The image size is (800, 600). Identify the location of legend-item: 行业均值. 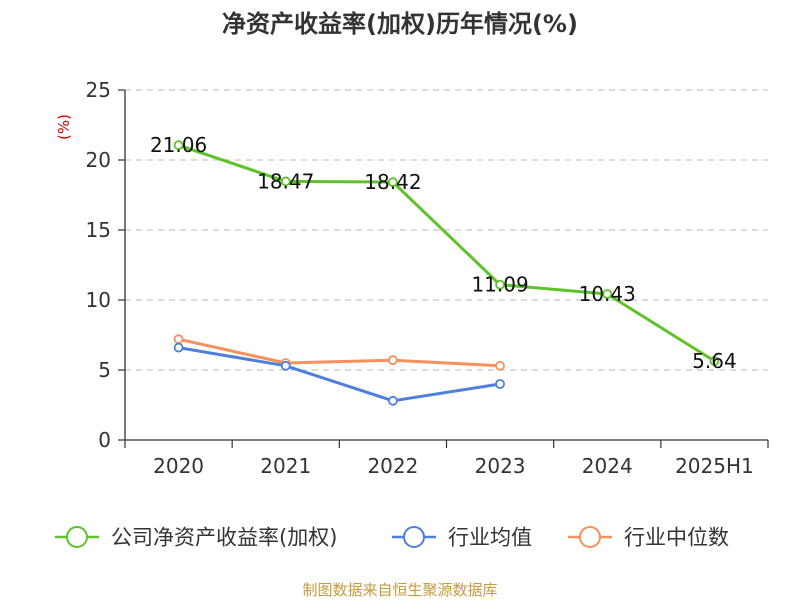
(462, 538).